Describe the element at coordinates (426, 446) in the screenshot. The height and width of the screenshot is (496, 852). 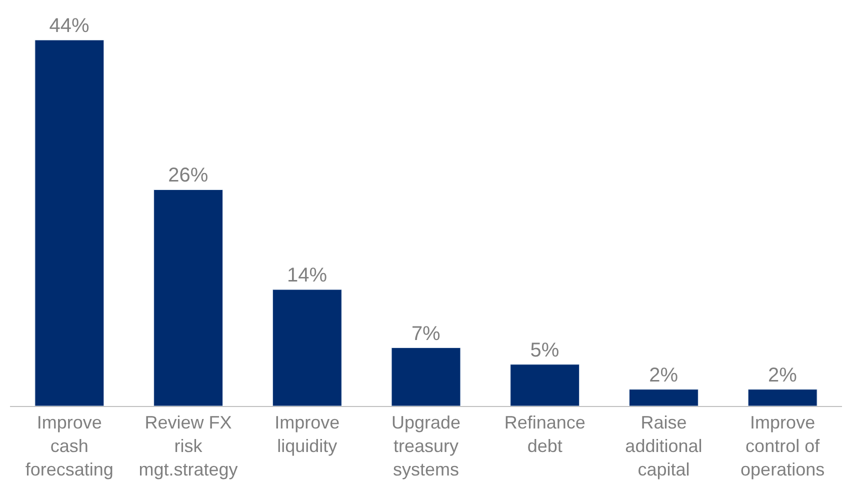
I see `x-tick-label: Upgrade treasury systems` at that location.